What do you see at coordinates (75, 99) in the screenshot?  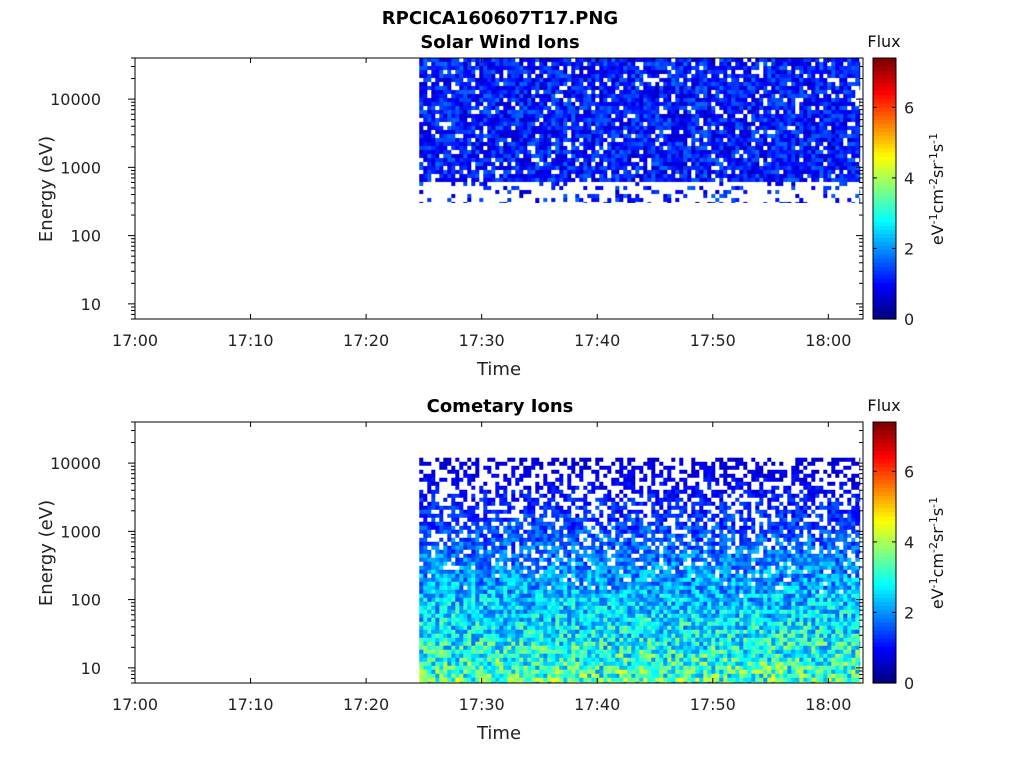 I see `y-tick-label: 10000` at bounding box center [75, 99].